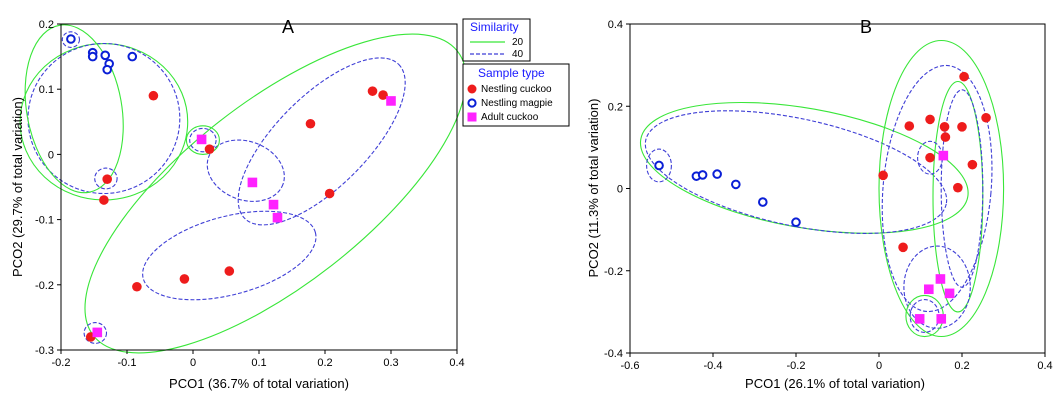 The height and width of the screenshot is (394, 1057). I want to click on panel-b-x-tick-label: 0, so click(879, 366).